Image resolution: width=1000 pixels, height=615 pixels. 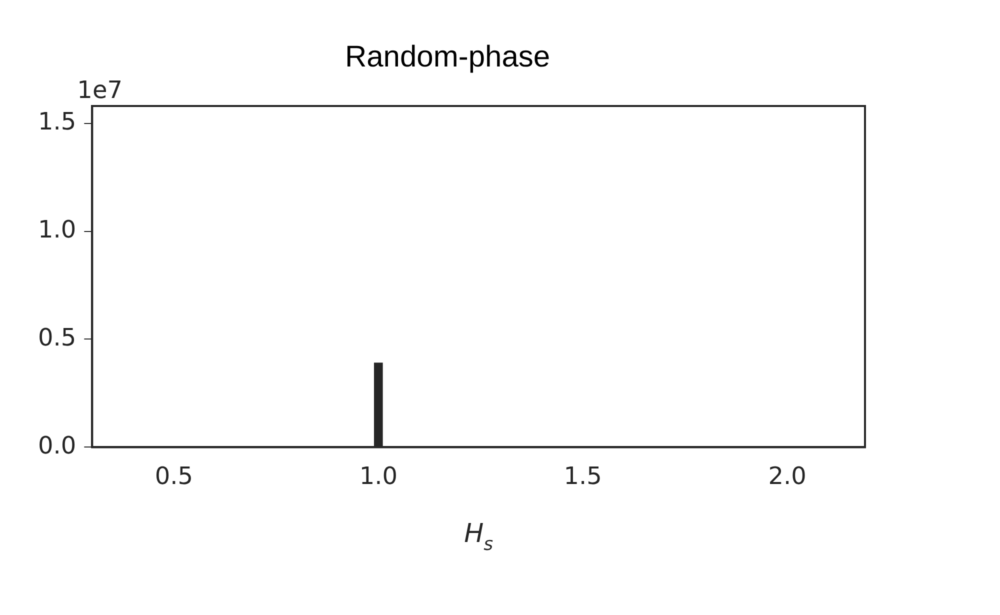 What do you see at coordinates (57, 229) in the screenshot?
I see `y-tick-label: 1.0` at bounding box center [57, 229].